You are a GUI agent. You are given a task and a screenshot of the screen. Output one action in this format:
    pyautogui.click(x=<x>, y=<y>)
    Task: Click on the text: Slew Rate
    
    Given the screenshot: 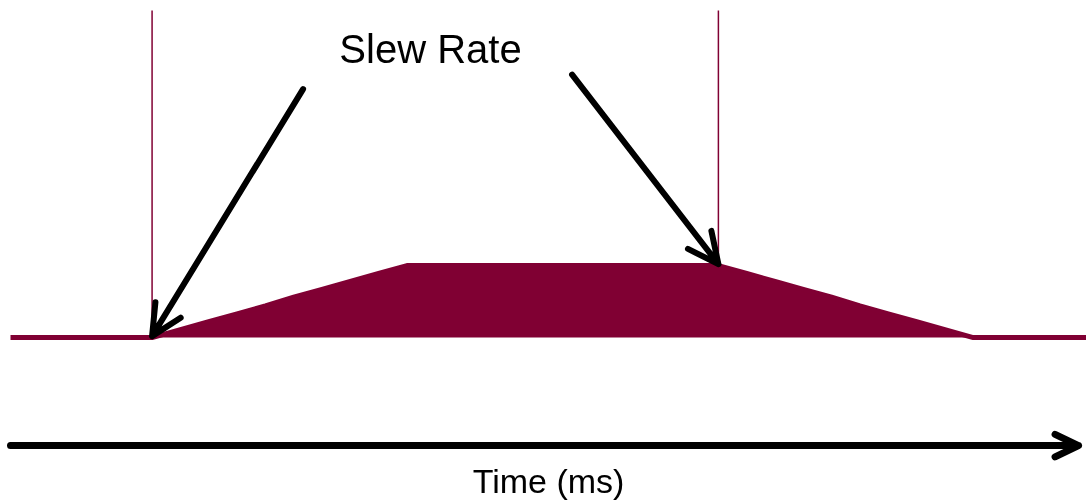 What is the action you would take?
    pyautogui.click(x=430, y=49)
    